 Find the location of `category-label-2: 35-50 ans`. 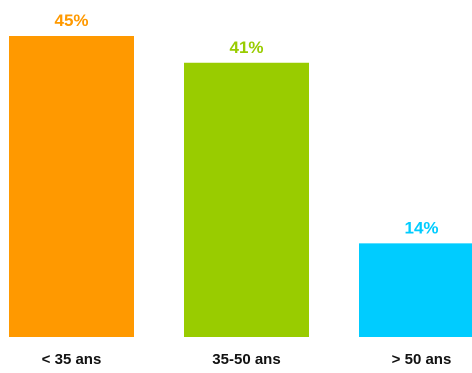

category-label-2: 35-50 ans is located at coordinates (246, 359).